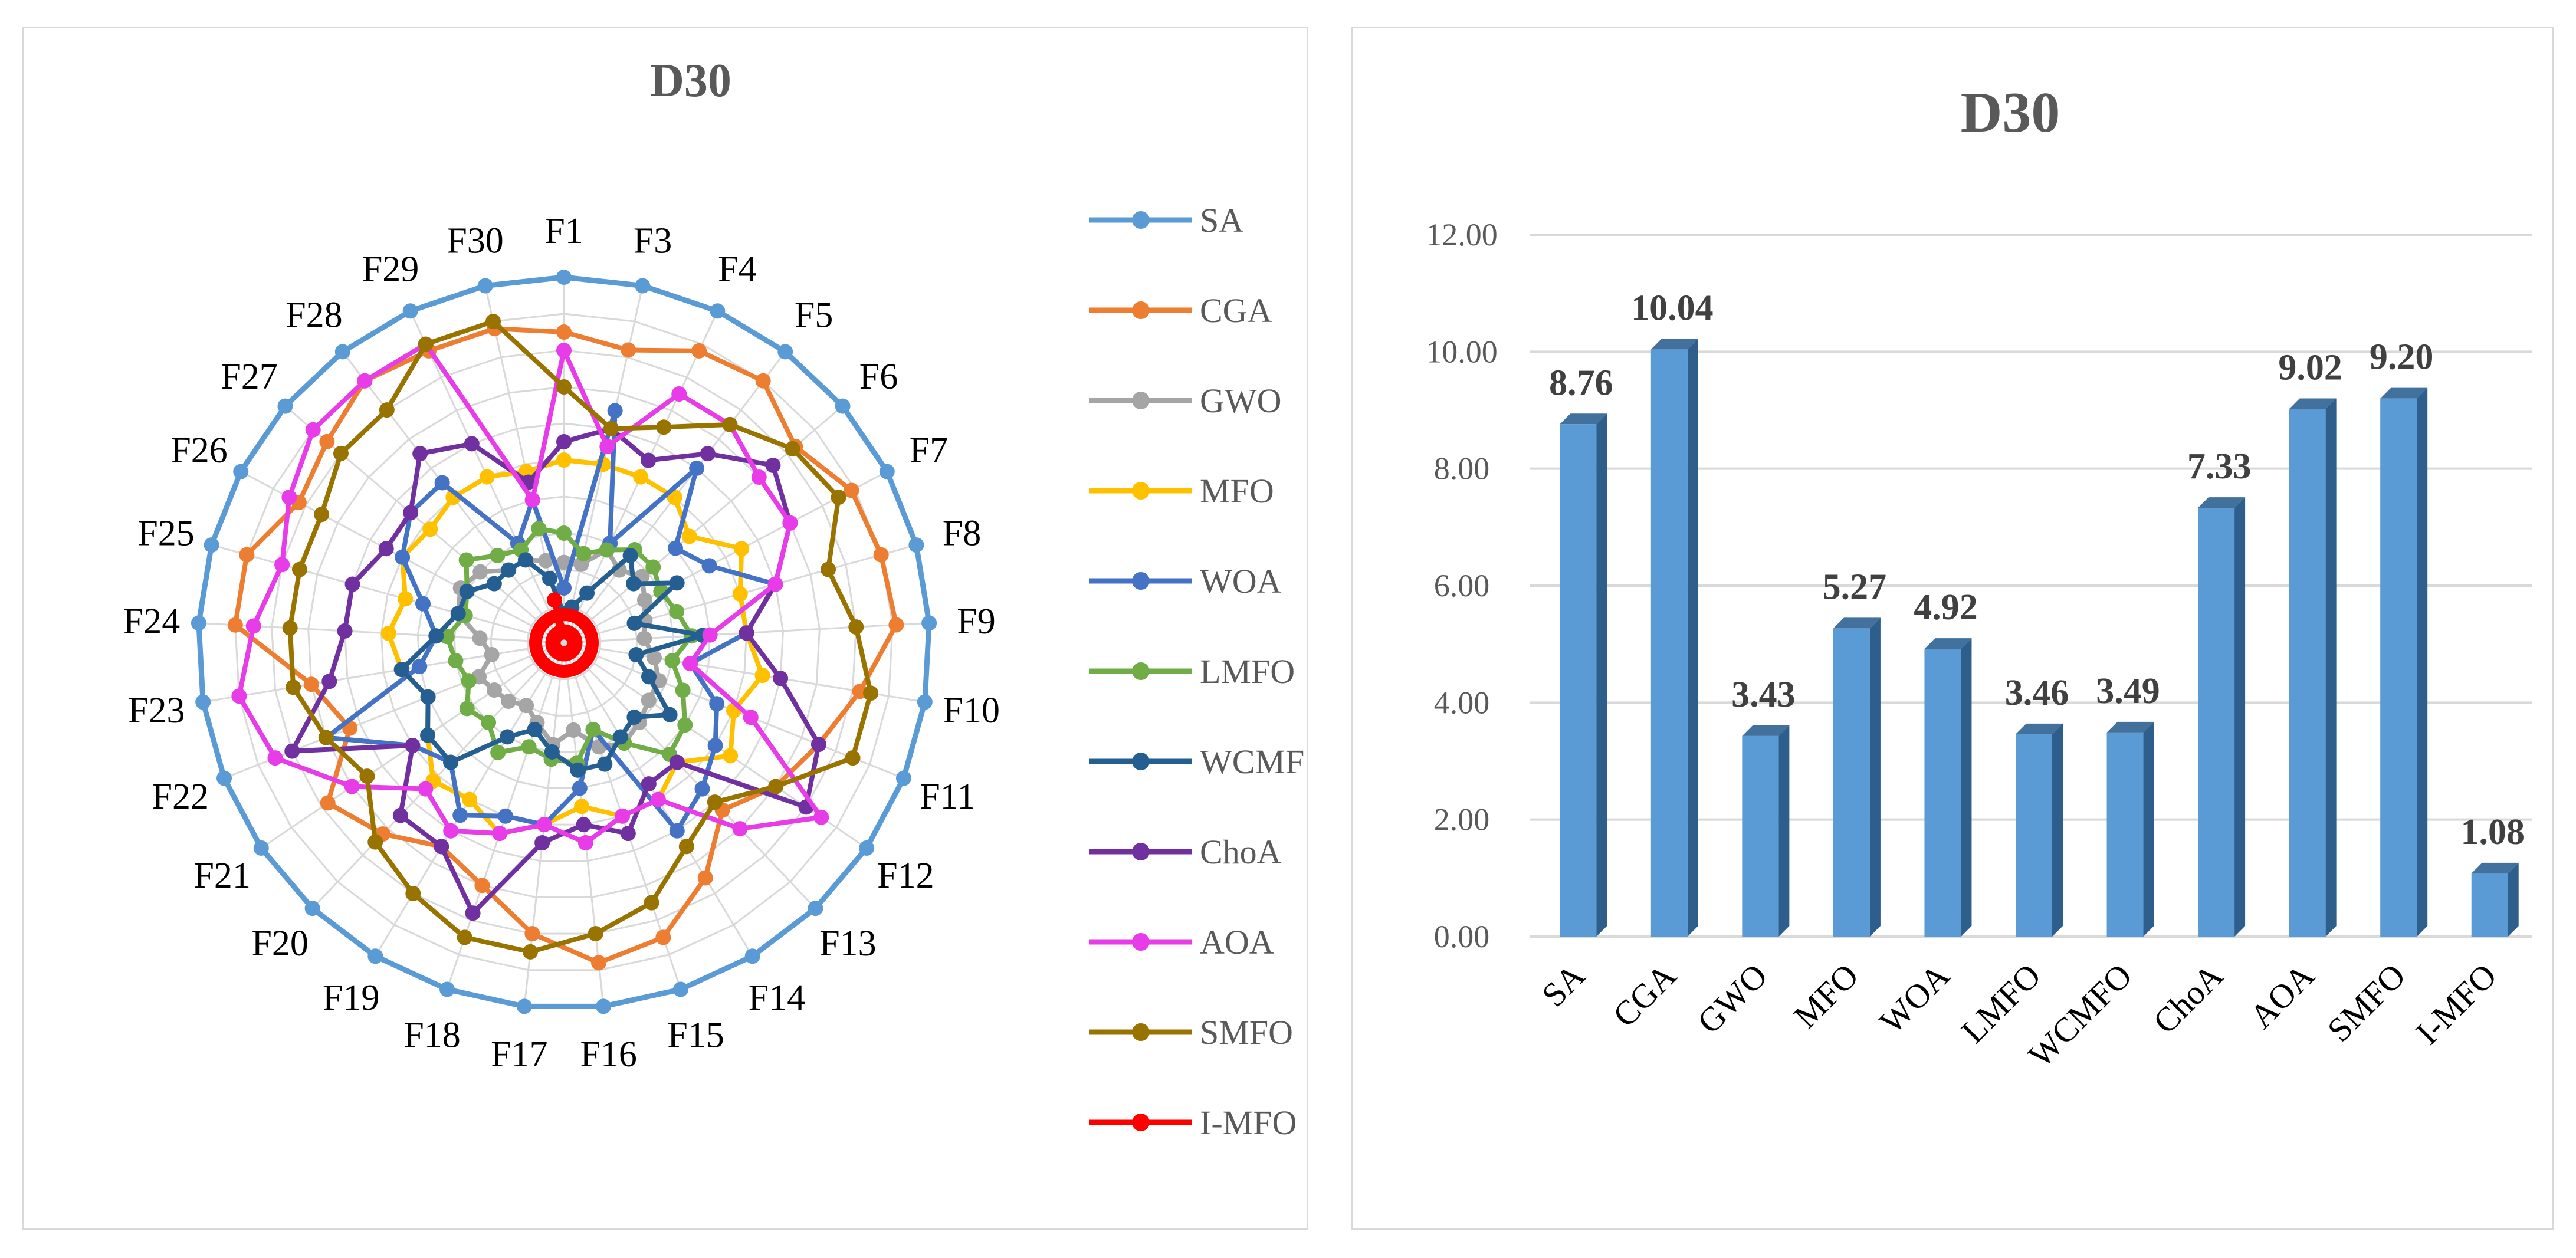  Describe the element at coordinates (2456, 1004) in the screenshot. I see `x-category-label: I-MFO` at that location.